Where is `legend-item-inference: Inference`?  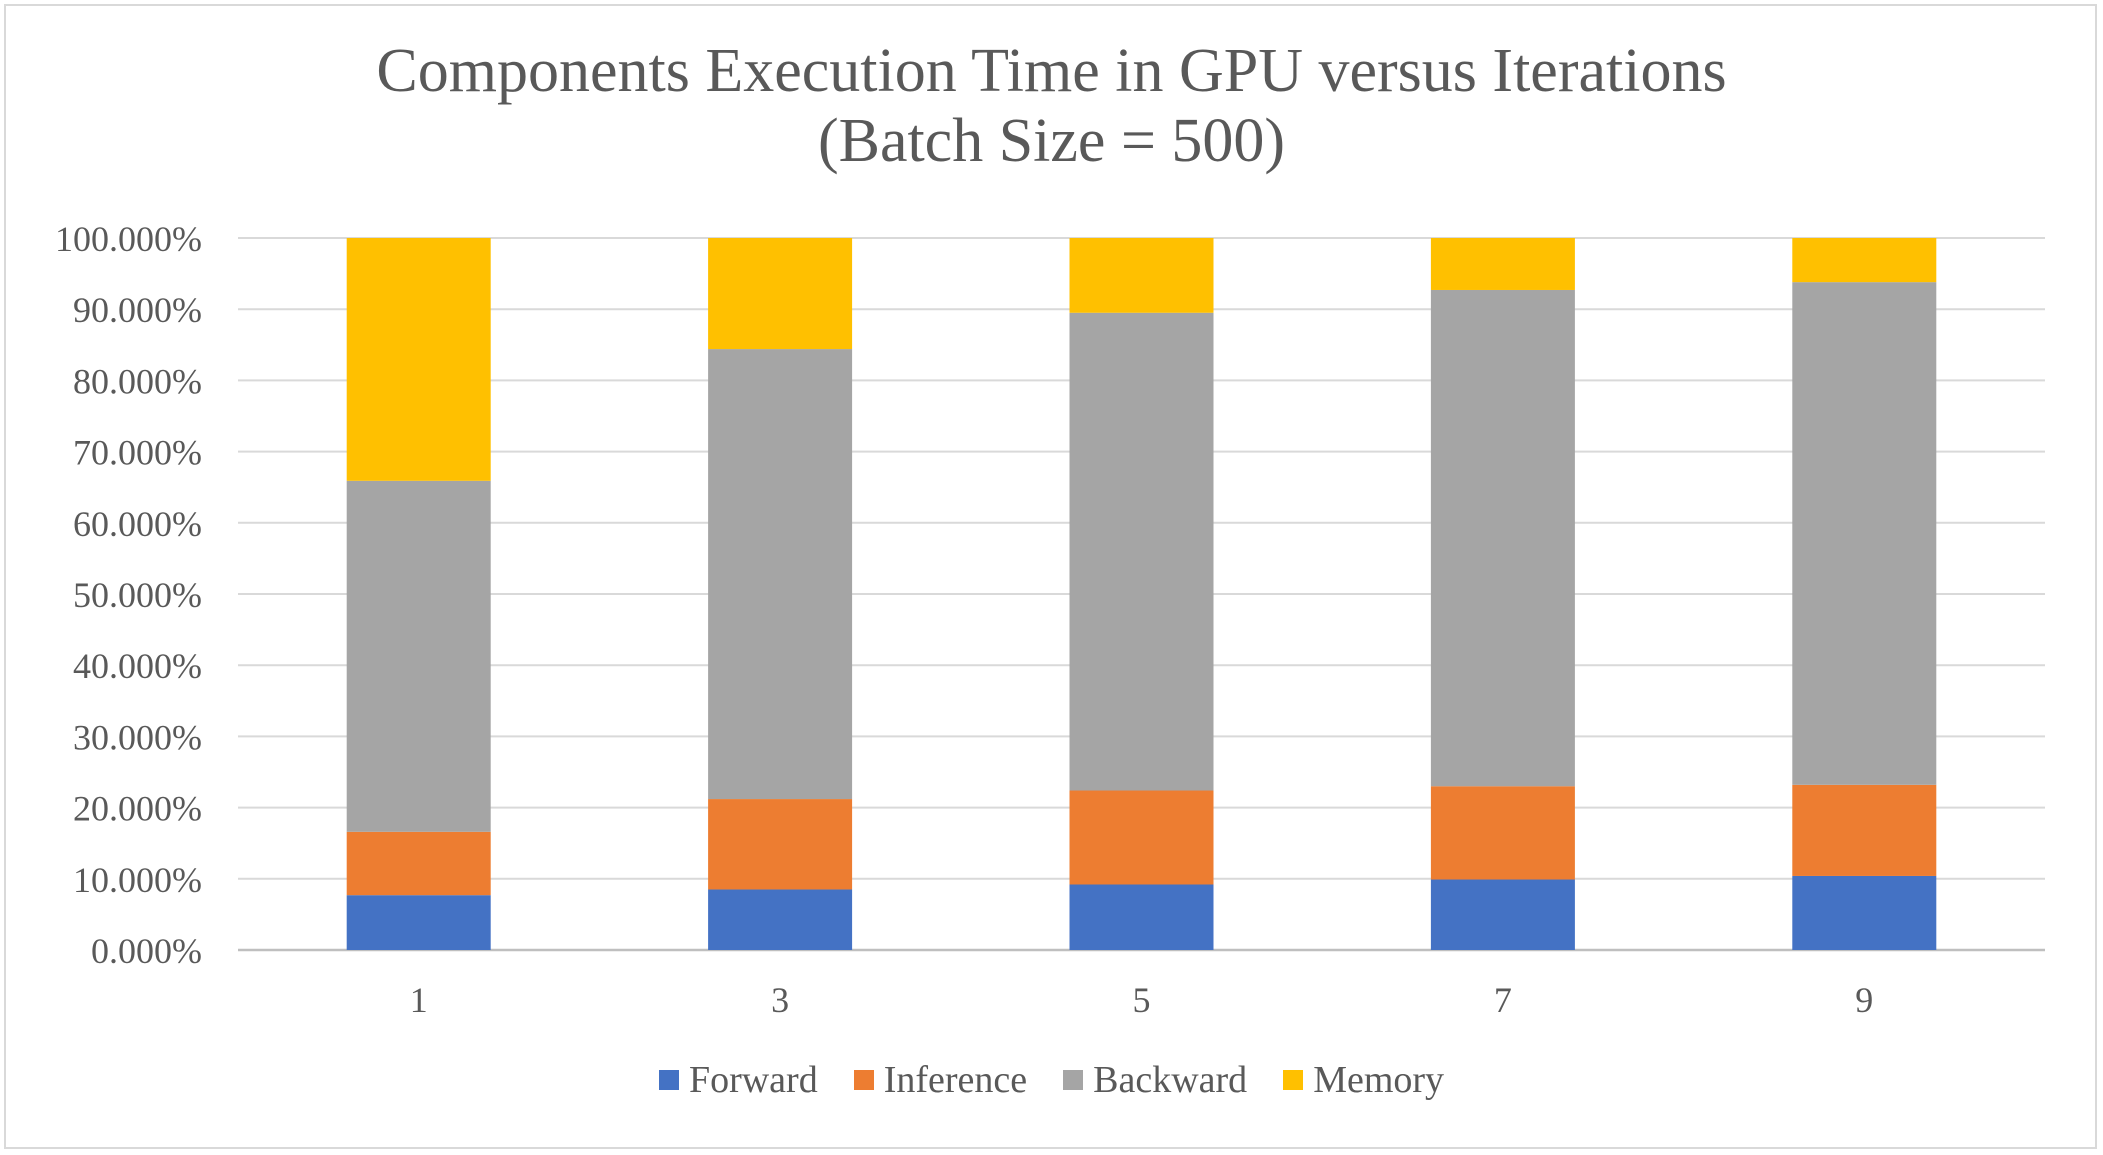 legend-item-inference: Inference is located at coordinates (940, 1080).